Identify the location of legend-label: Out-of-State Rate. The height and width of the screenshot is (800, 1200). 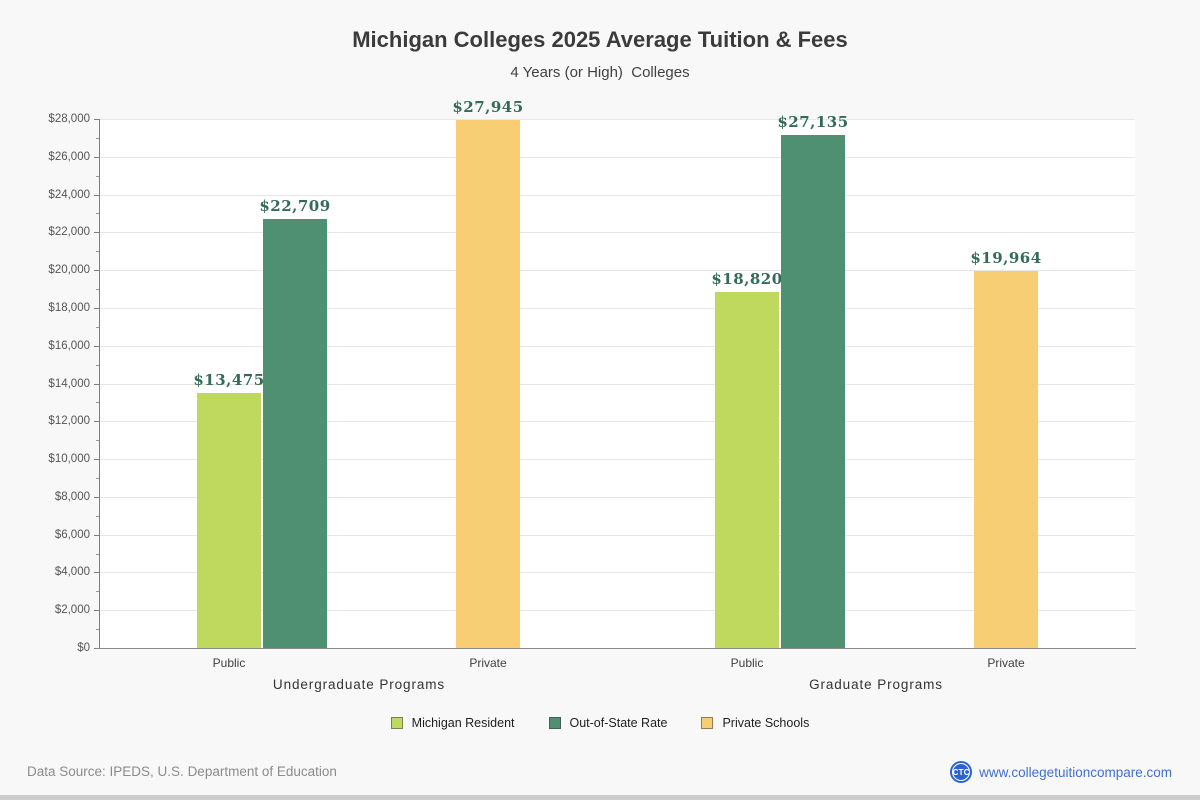
(618, 723).